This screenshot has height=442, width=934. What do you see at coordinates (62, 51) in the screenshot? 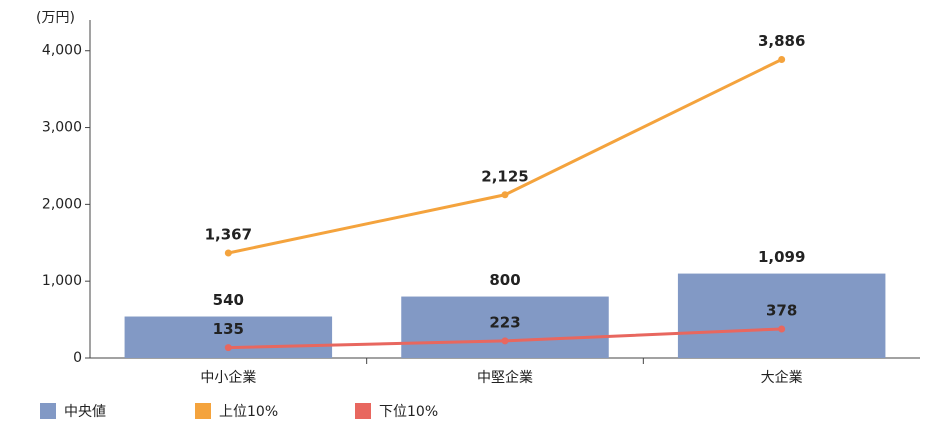
I see `y-tick-label: 4,000` at bounding box center [62, 51].